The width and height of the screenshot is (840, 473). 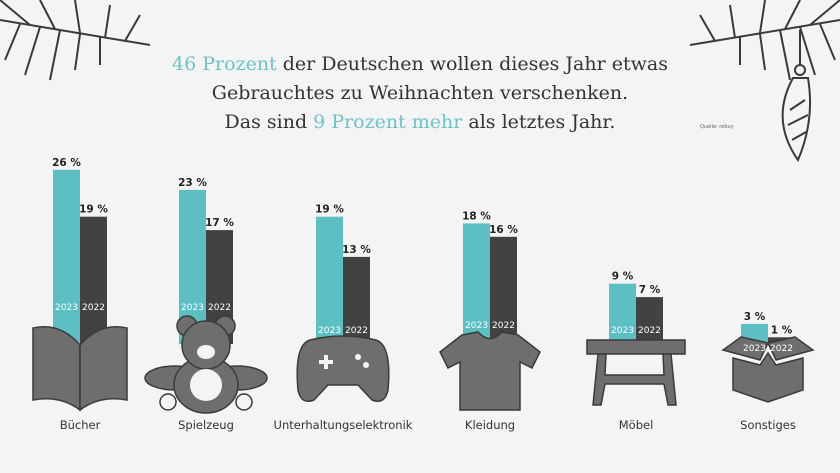 I want to click on value-label: 17 %, so click(x=219, y=223).